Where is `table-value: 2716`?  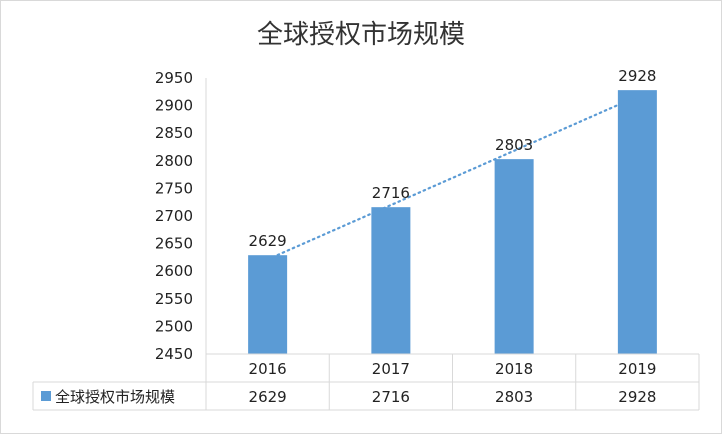
table-value: 2716 is located at coordinates (391, 397).